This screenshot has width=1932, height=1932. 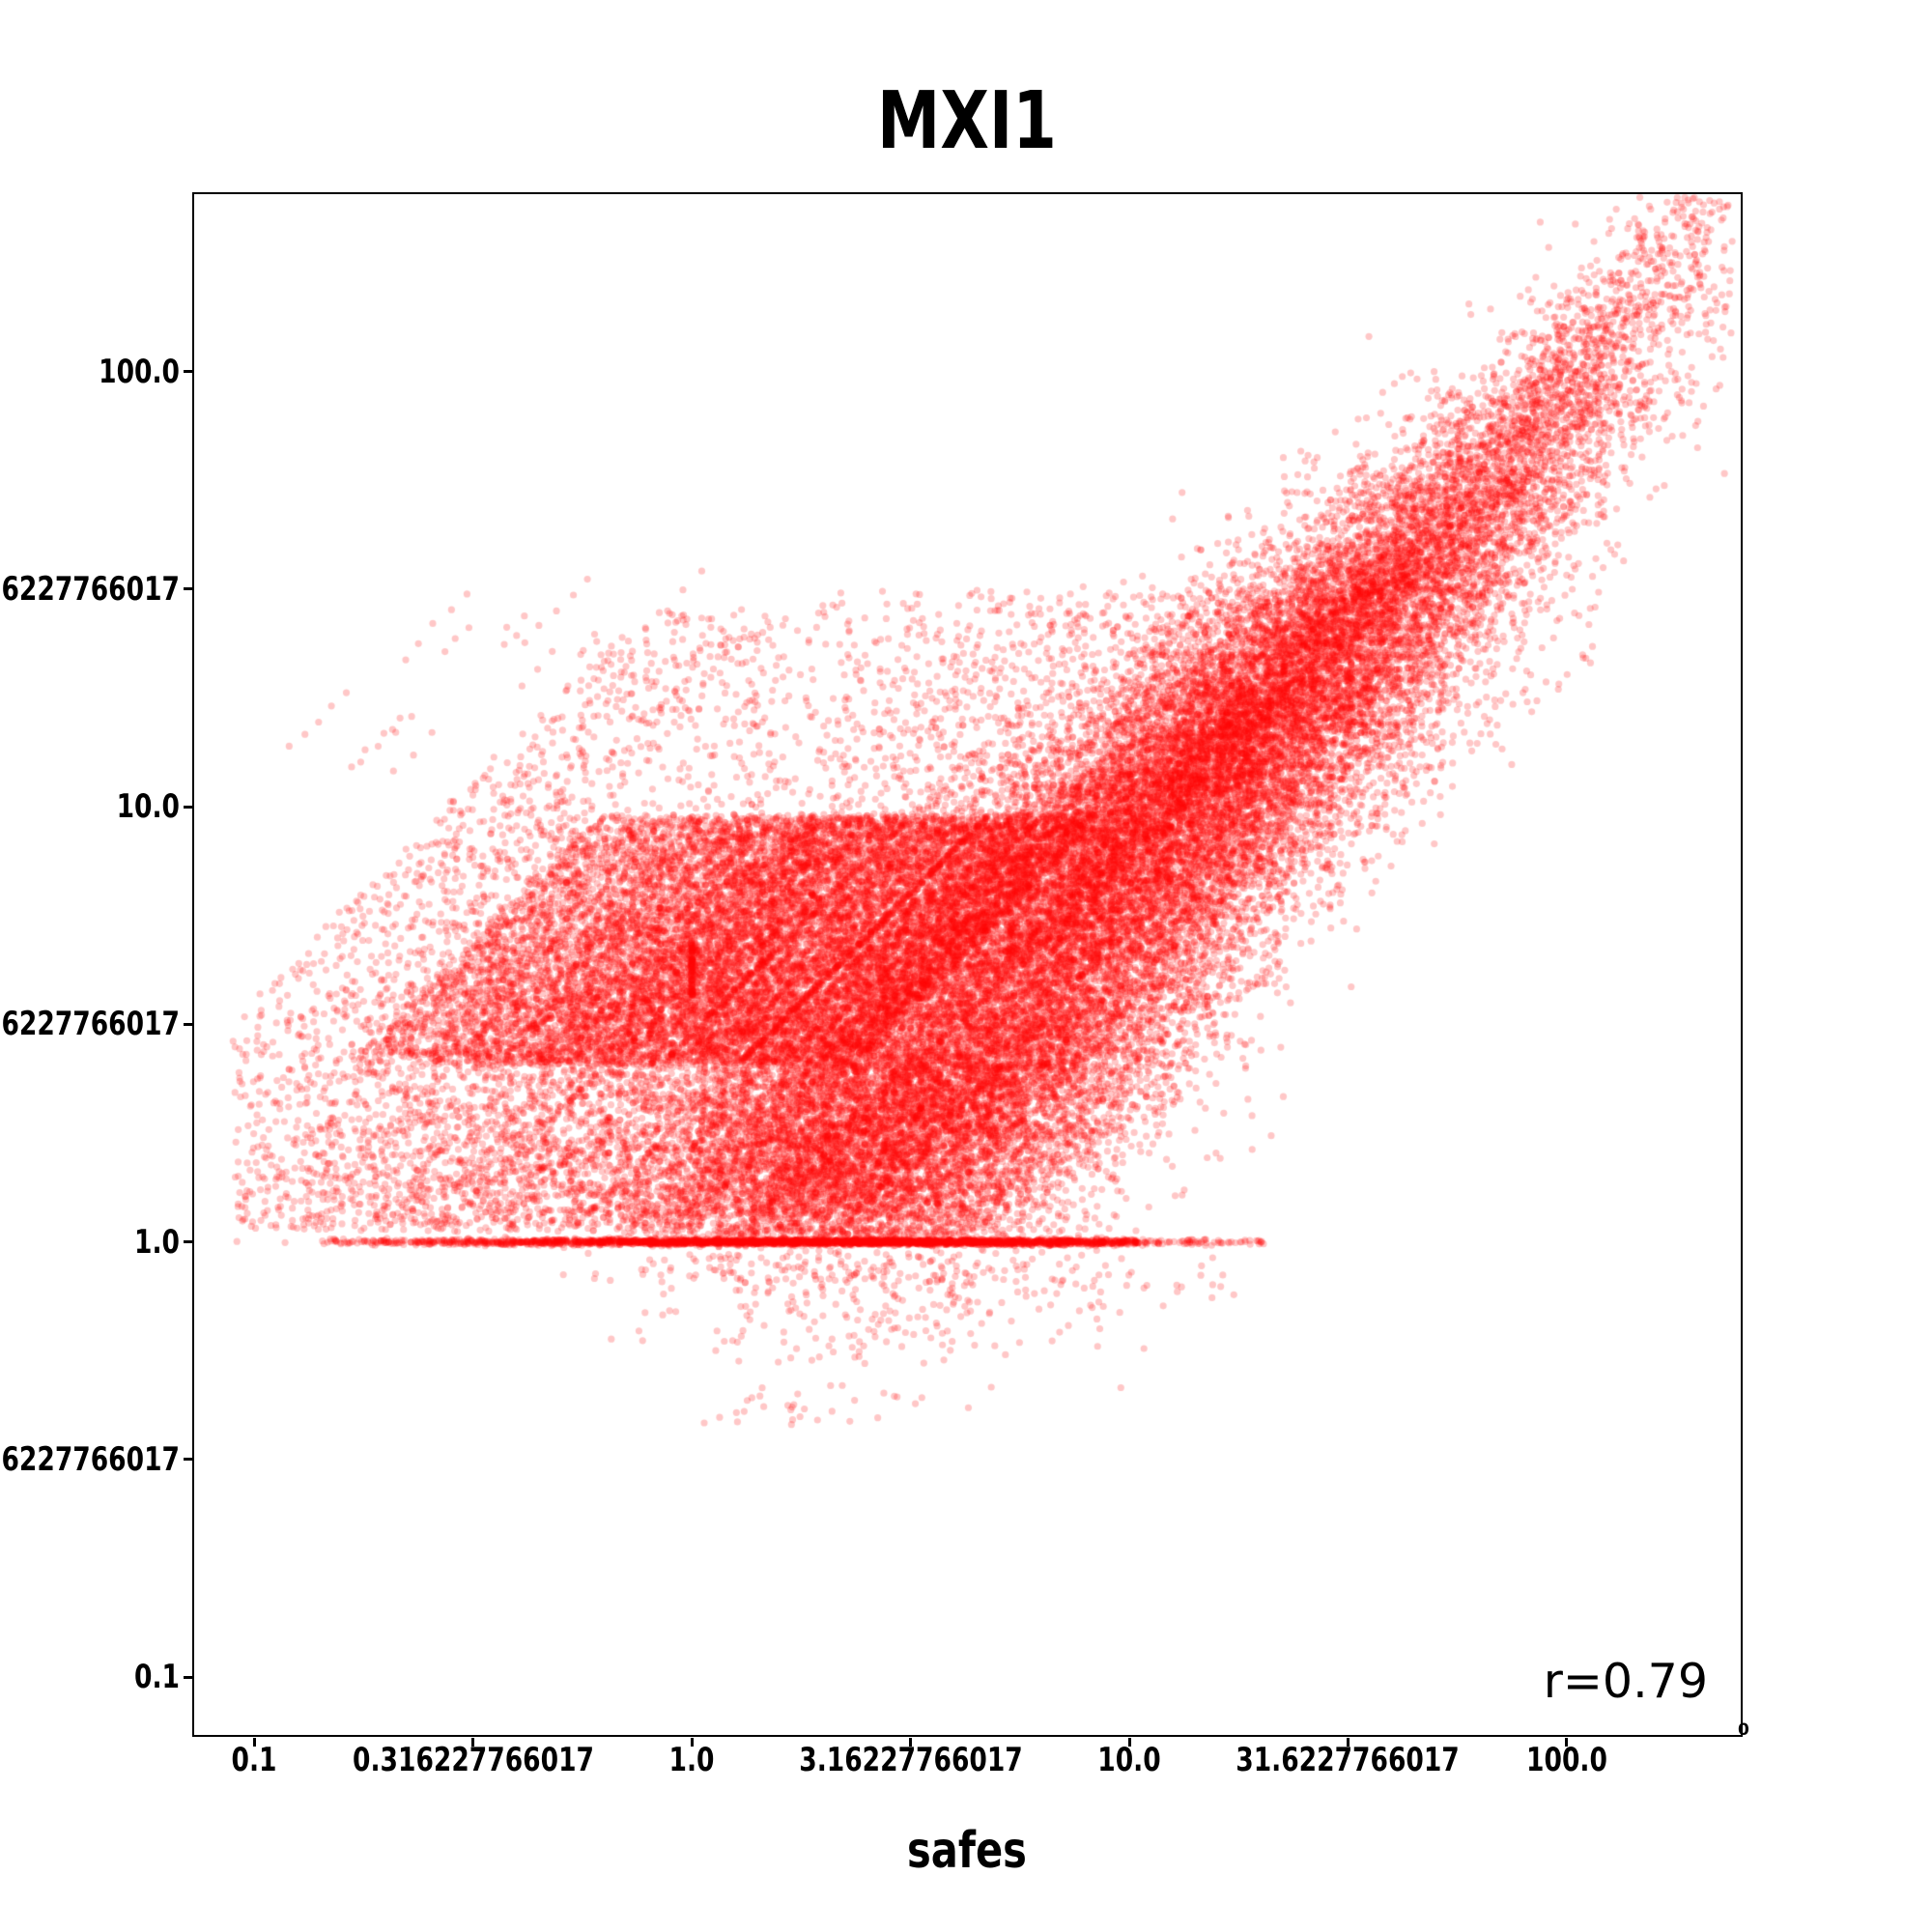 What do you see at coordinates (1348, 1760) in the screenshot?
I see `x-tick-label: 31.6227766017` at bounding box center [1348, 1760].